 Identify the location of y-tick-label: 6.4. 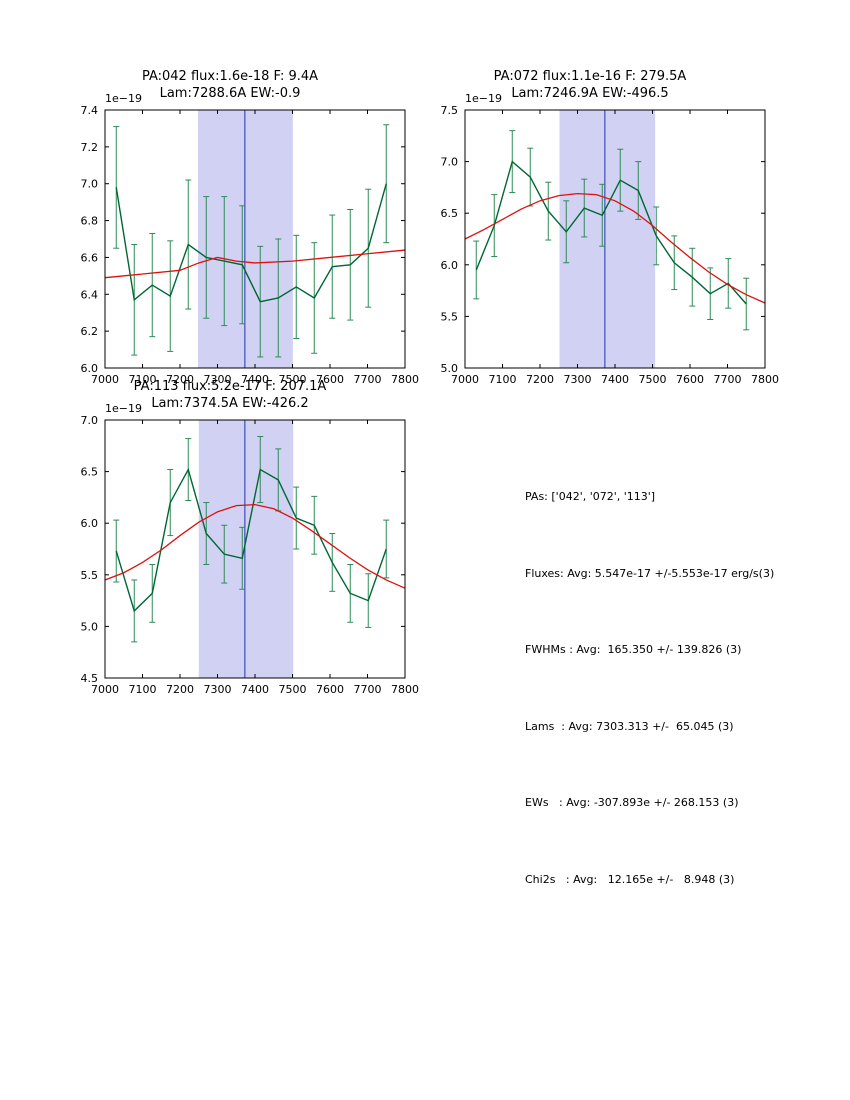
(90, 294).